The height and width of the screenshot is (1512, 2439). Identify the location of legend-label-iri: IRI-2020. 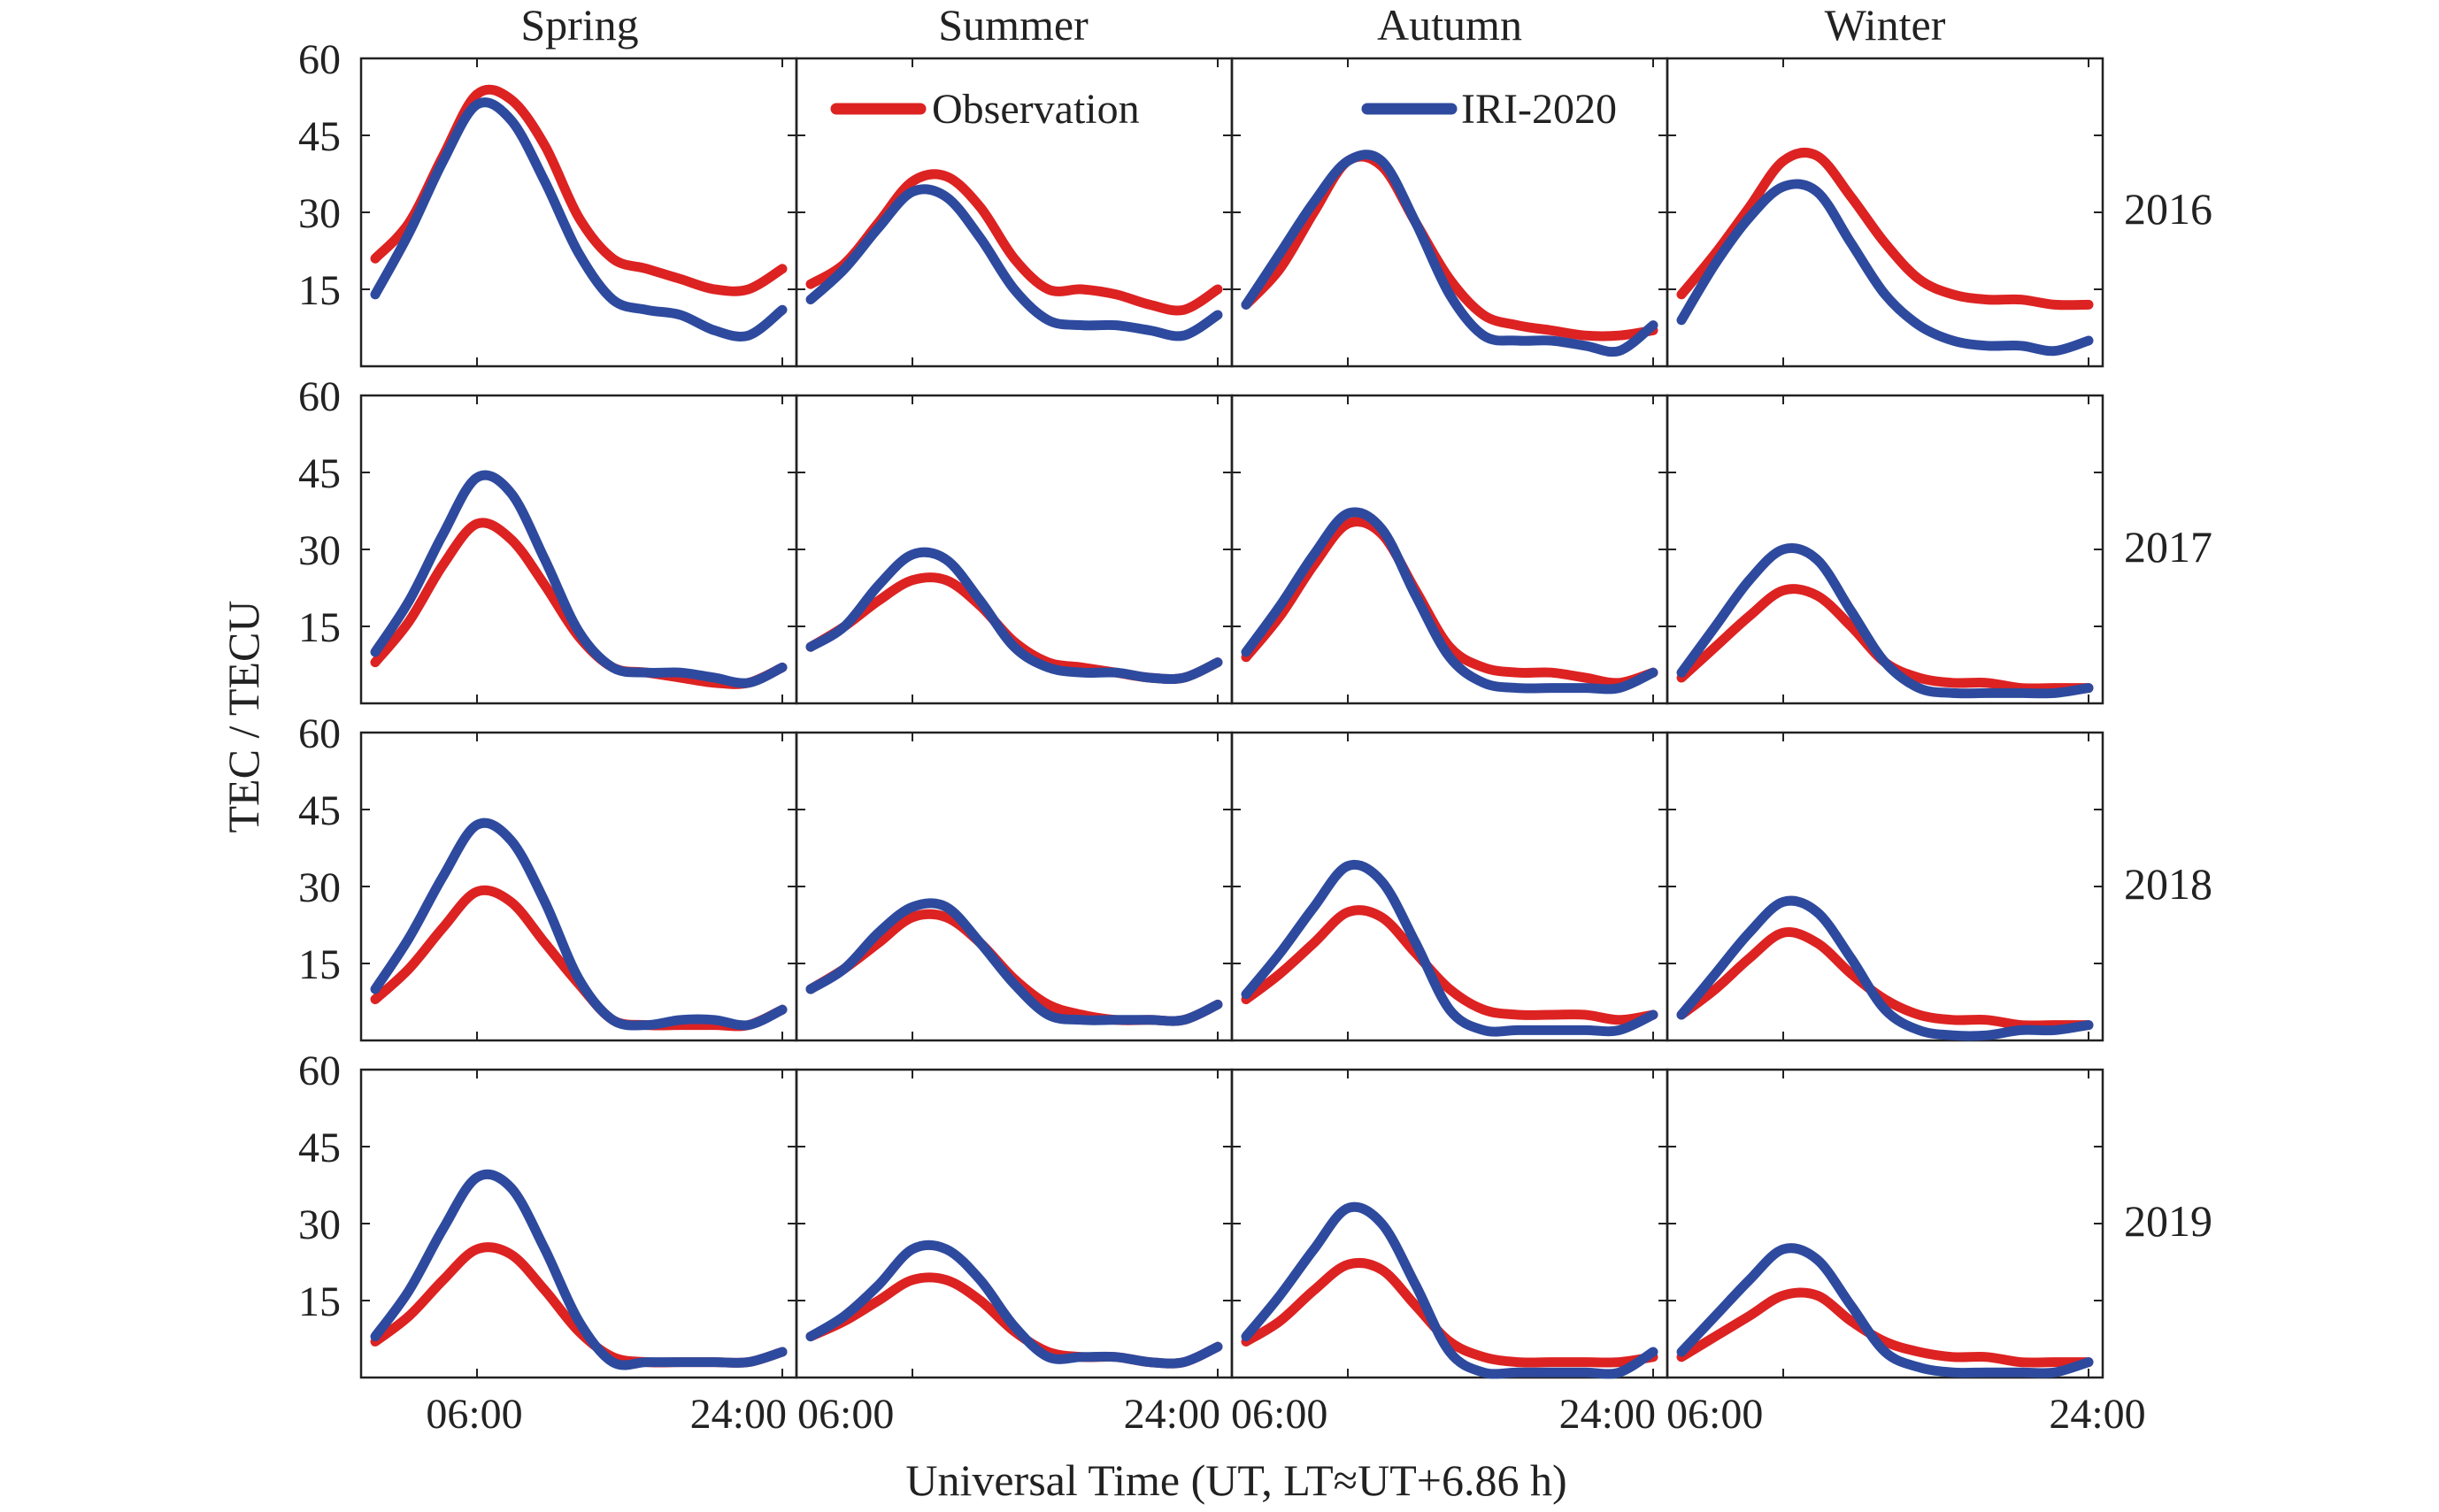
(1539, 109).